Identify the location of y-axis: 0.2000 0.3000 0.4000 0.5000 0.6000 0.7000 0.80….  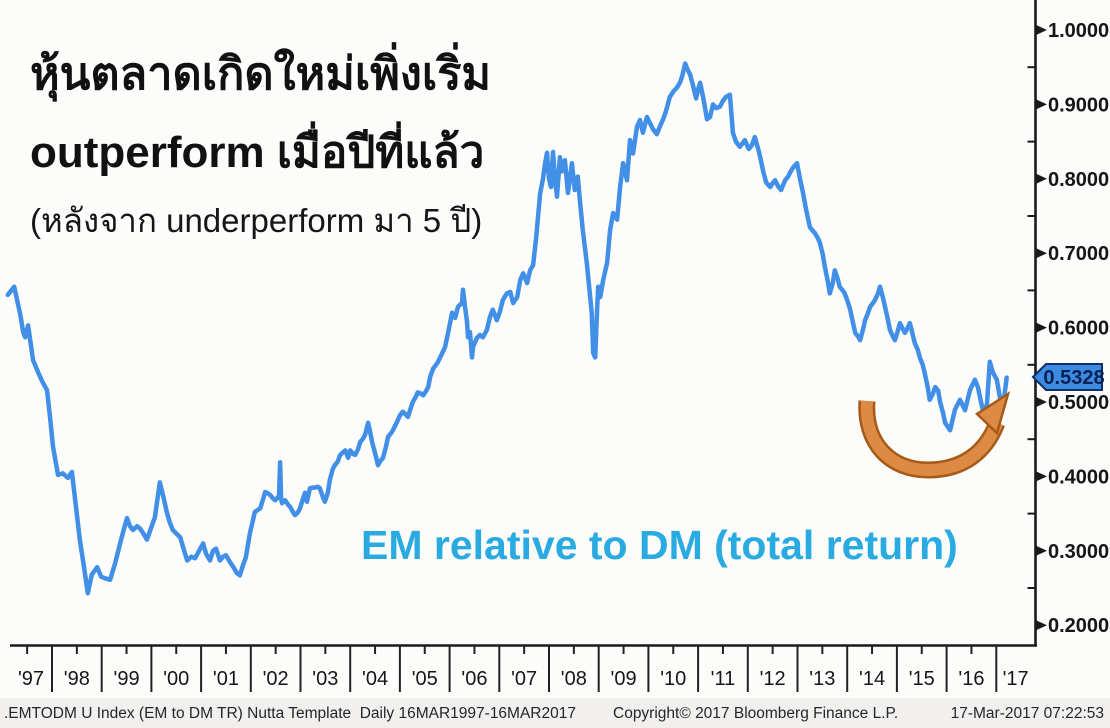
(1068, 323).